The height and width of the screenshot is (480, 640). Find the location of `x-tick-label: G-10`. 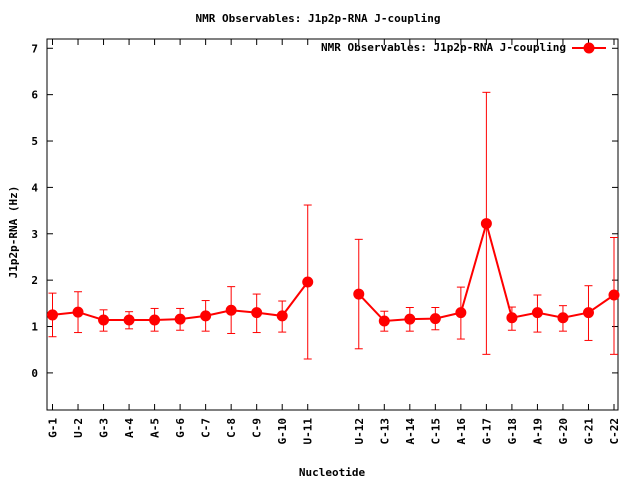

x-tick-label: G-10 is located at coordinates (282, 431).